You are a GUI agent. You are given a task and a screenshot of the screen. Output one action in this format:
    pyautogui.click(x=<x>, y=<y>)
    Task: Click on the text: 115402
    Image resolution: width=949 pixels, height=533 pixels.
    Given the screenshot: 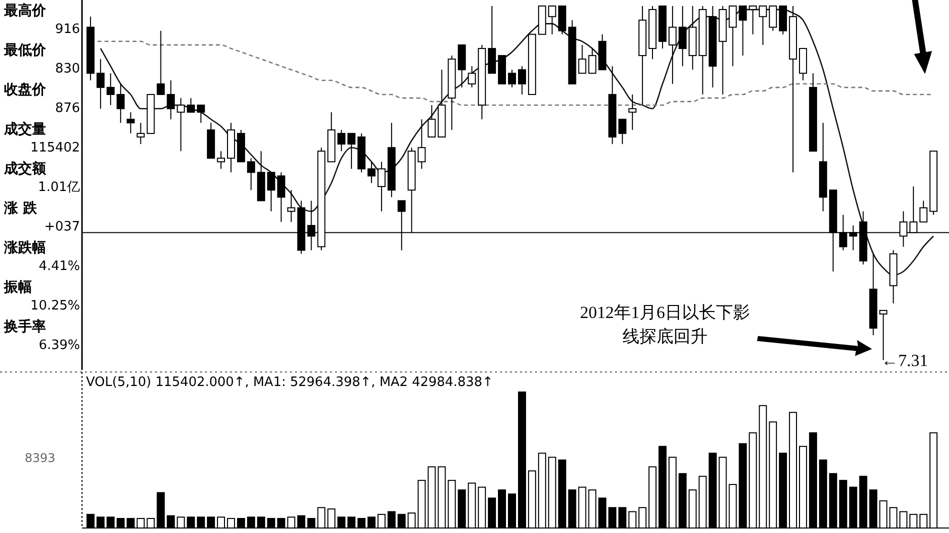 What is the action you would take?
    pyautogui.click(x=55, y=148)
    